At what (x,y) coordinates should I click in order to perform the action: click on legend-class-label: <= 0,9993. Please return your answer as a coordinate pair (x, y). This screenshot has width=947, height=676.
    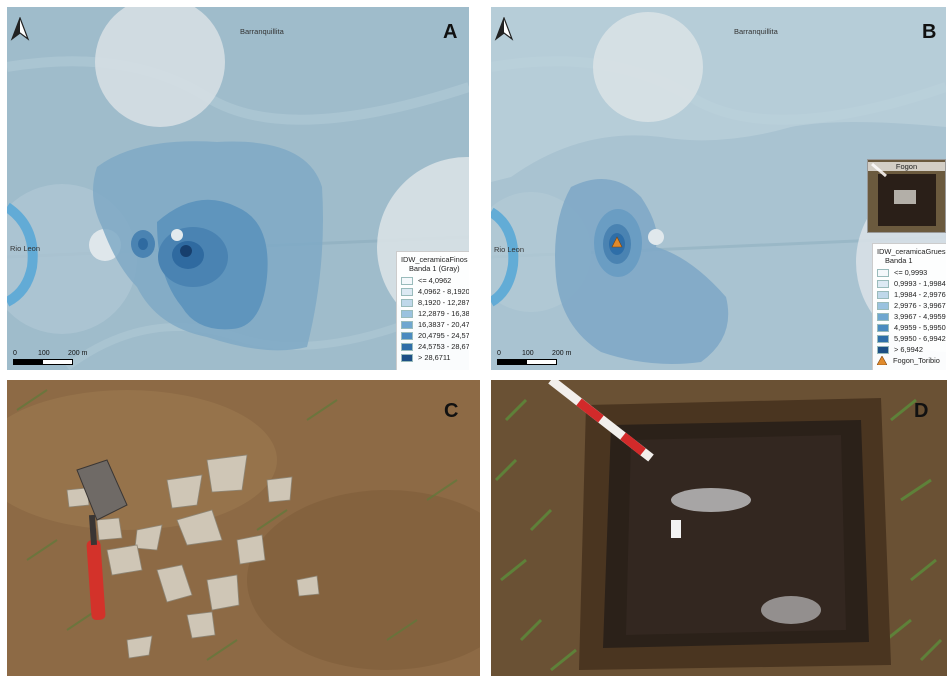
    Looking at the image, I should click on (911, 272).